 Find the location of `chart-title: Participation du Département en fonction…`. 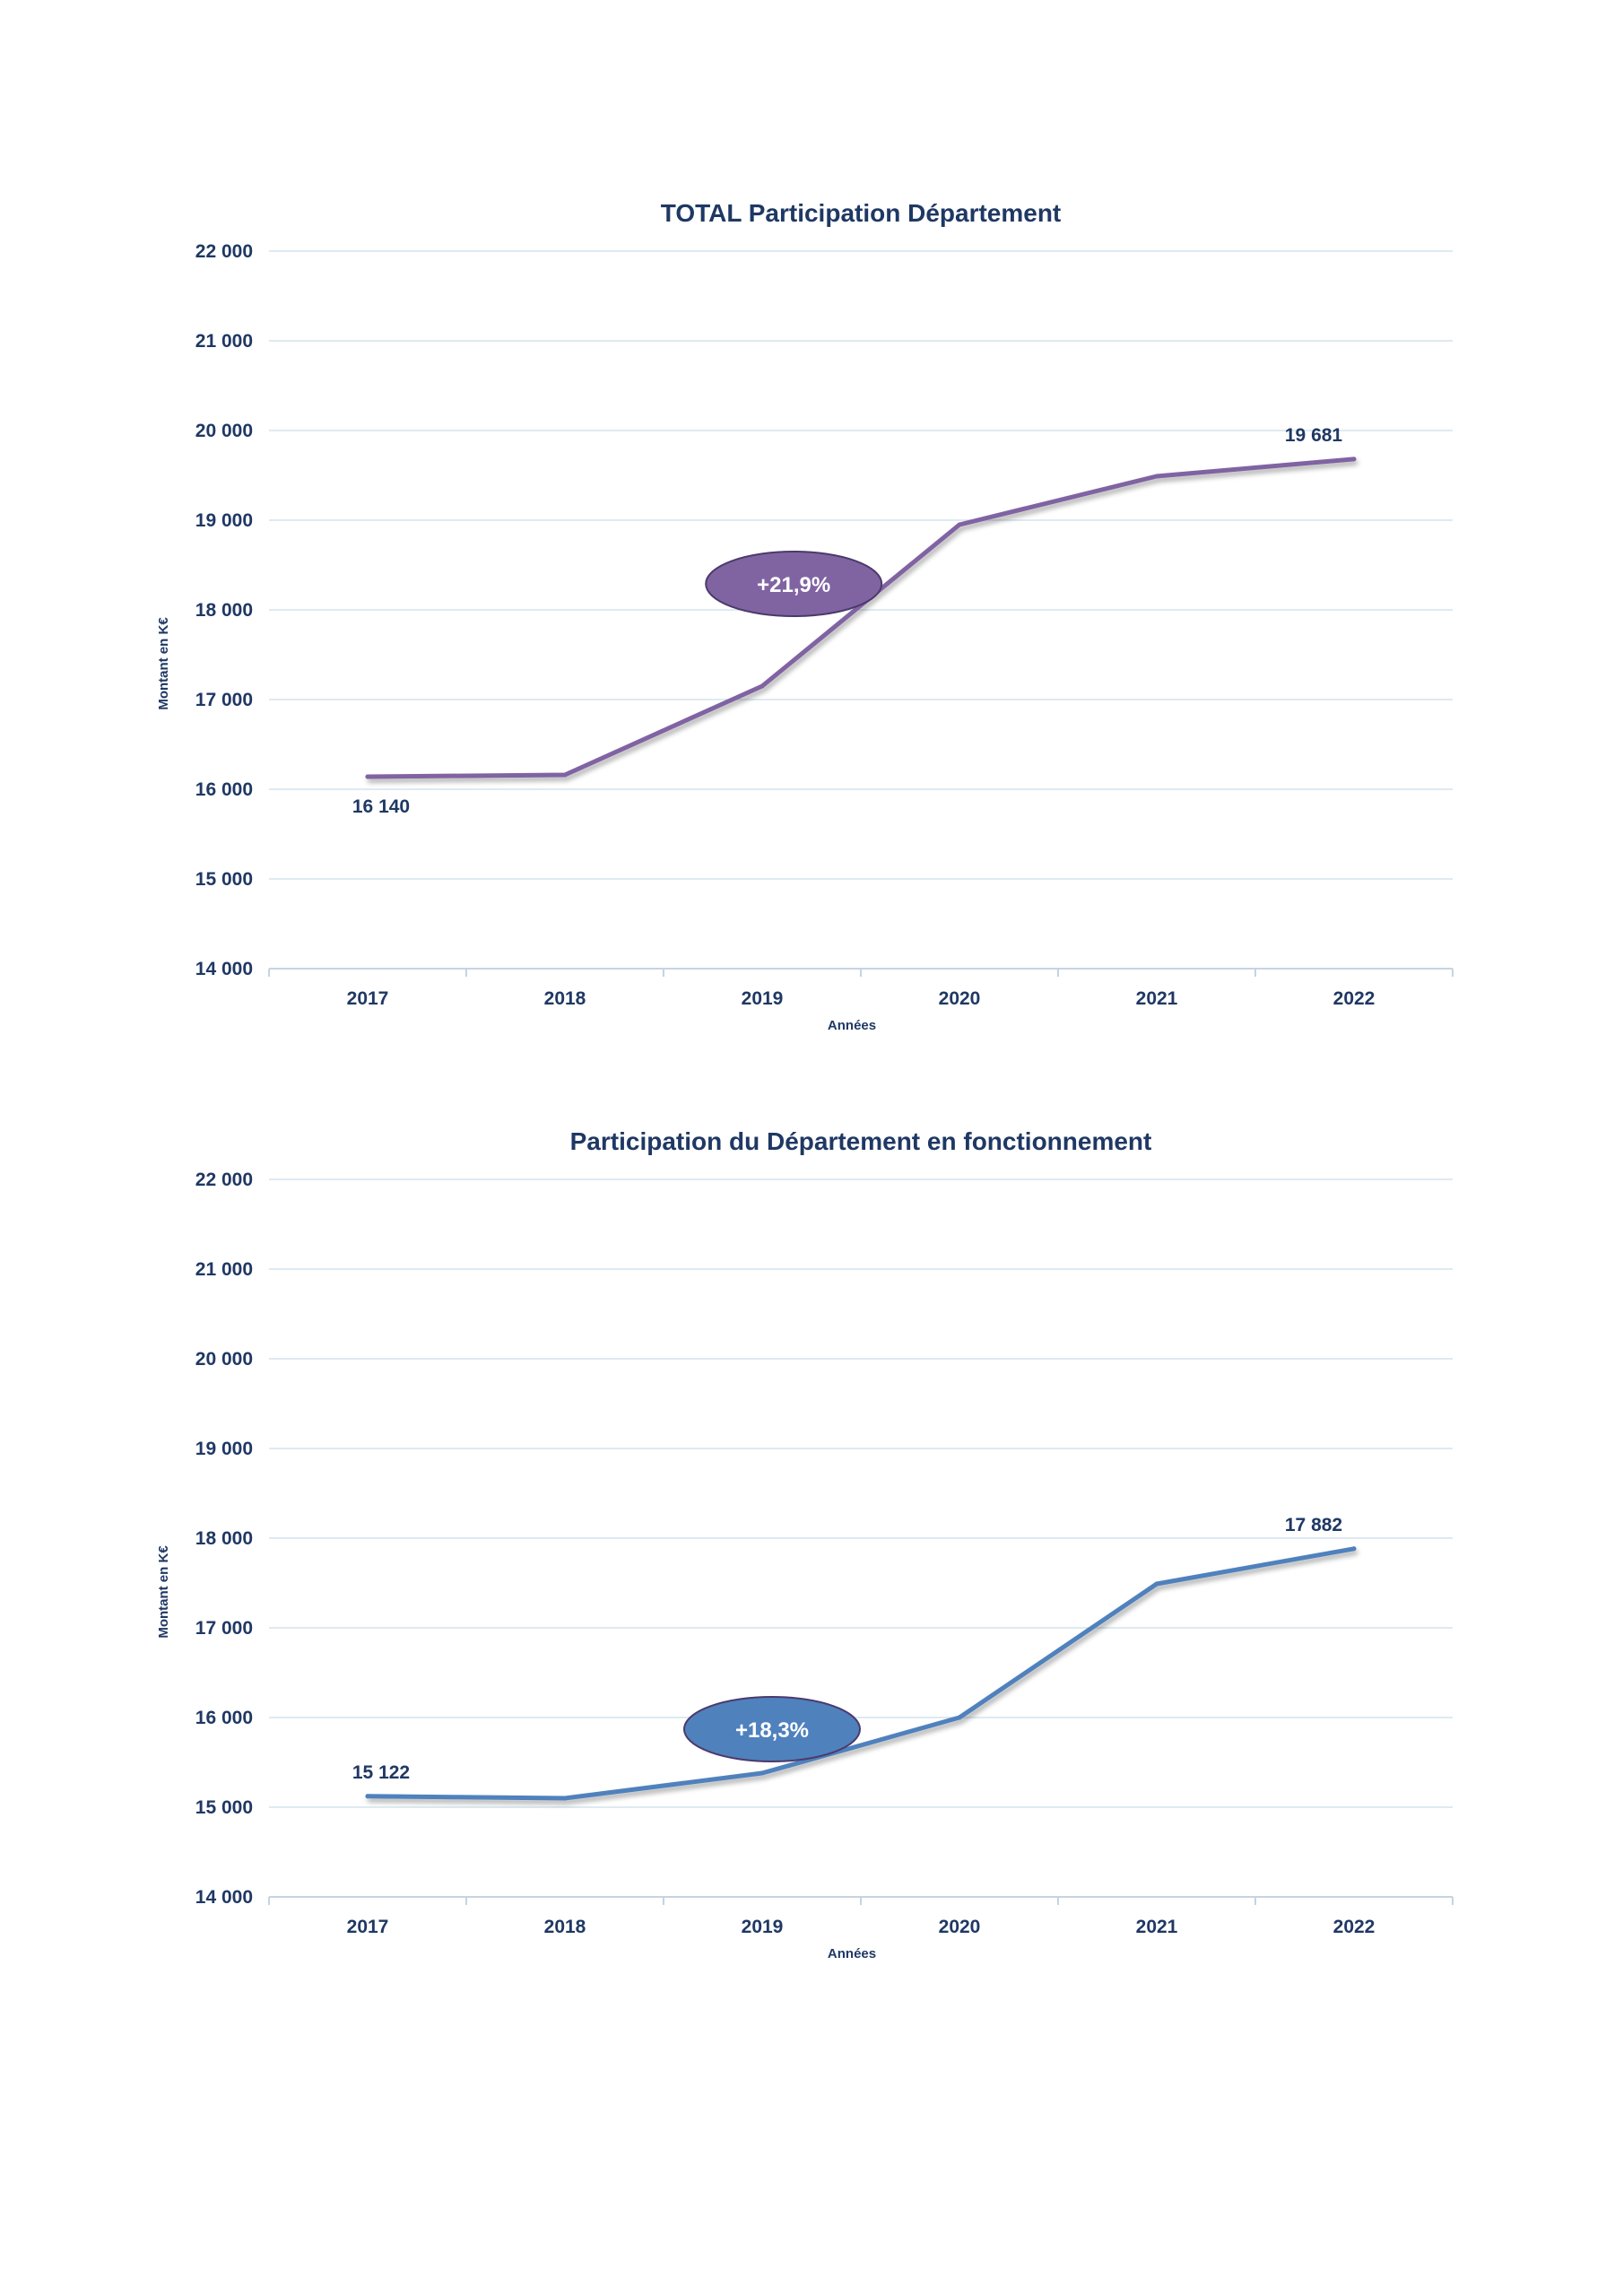

chart-title: Participation du Département en fonction… is located at coordinates (861, 1141).